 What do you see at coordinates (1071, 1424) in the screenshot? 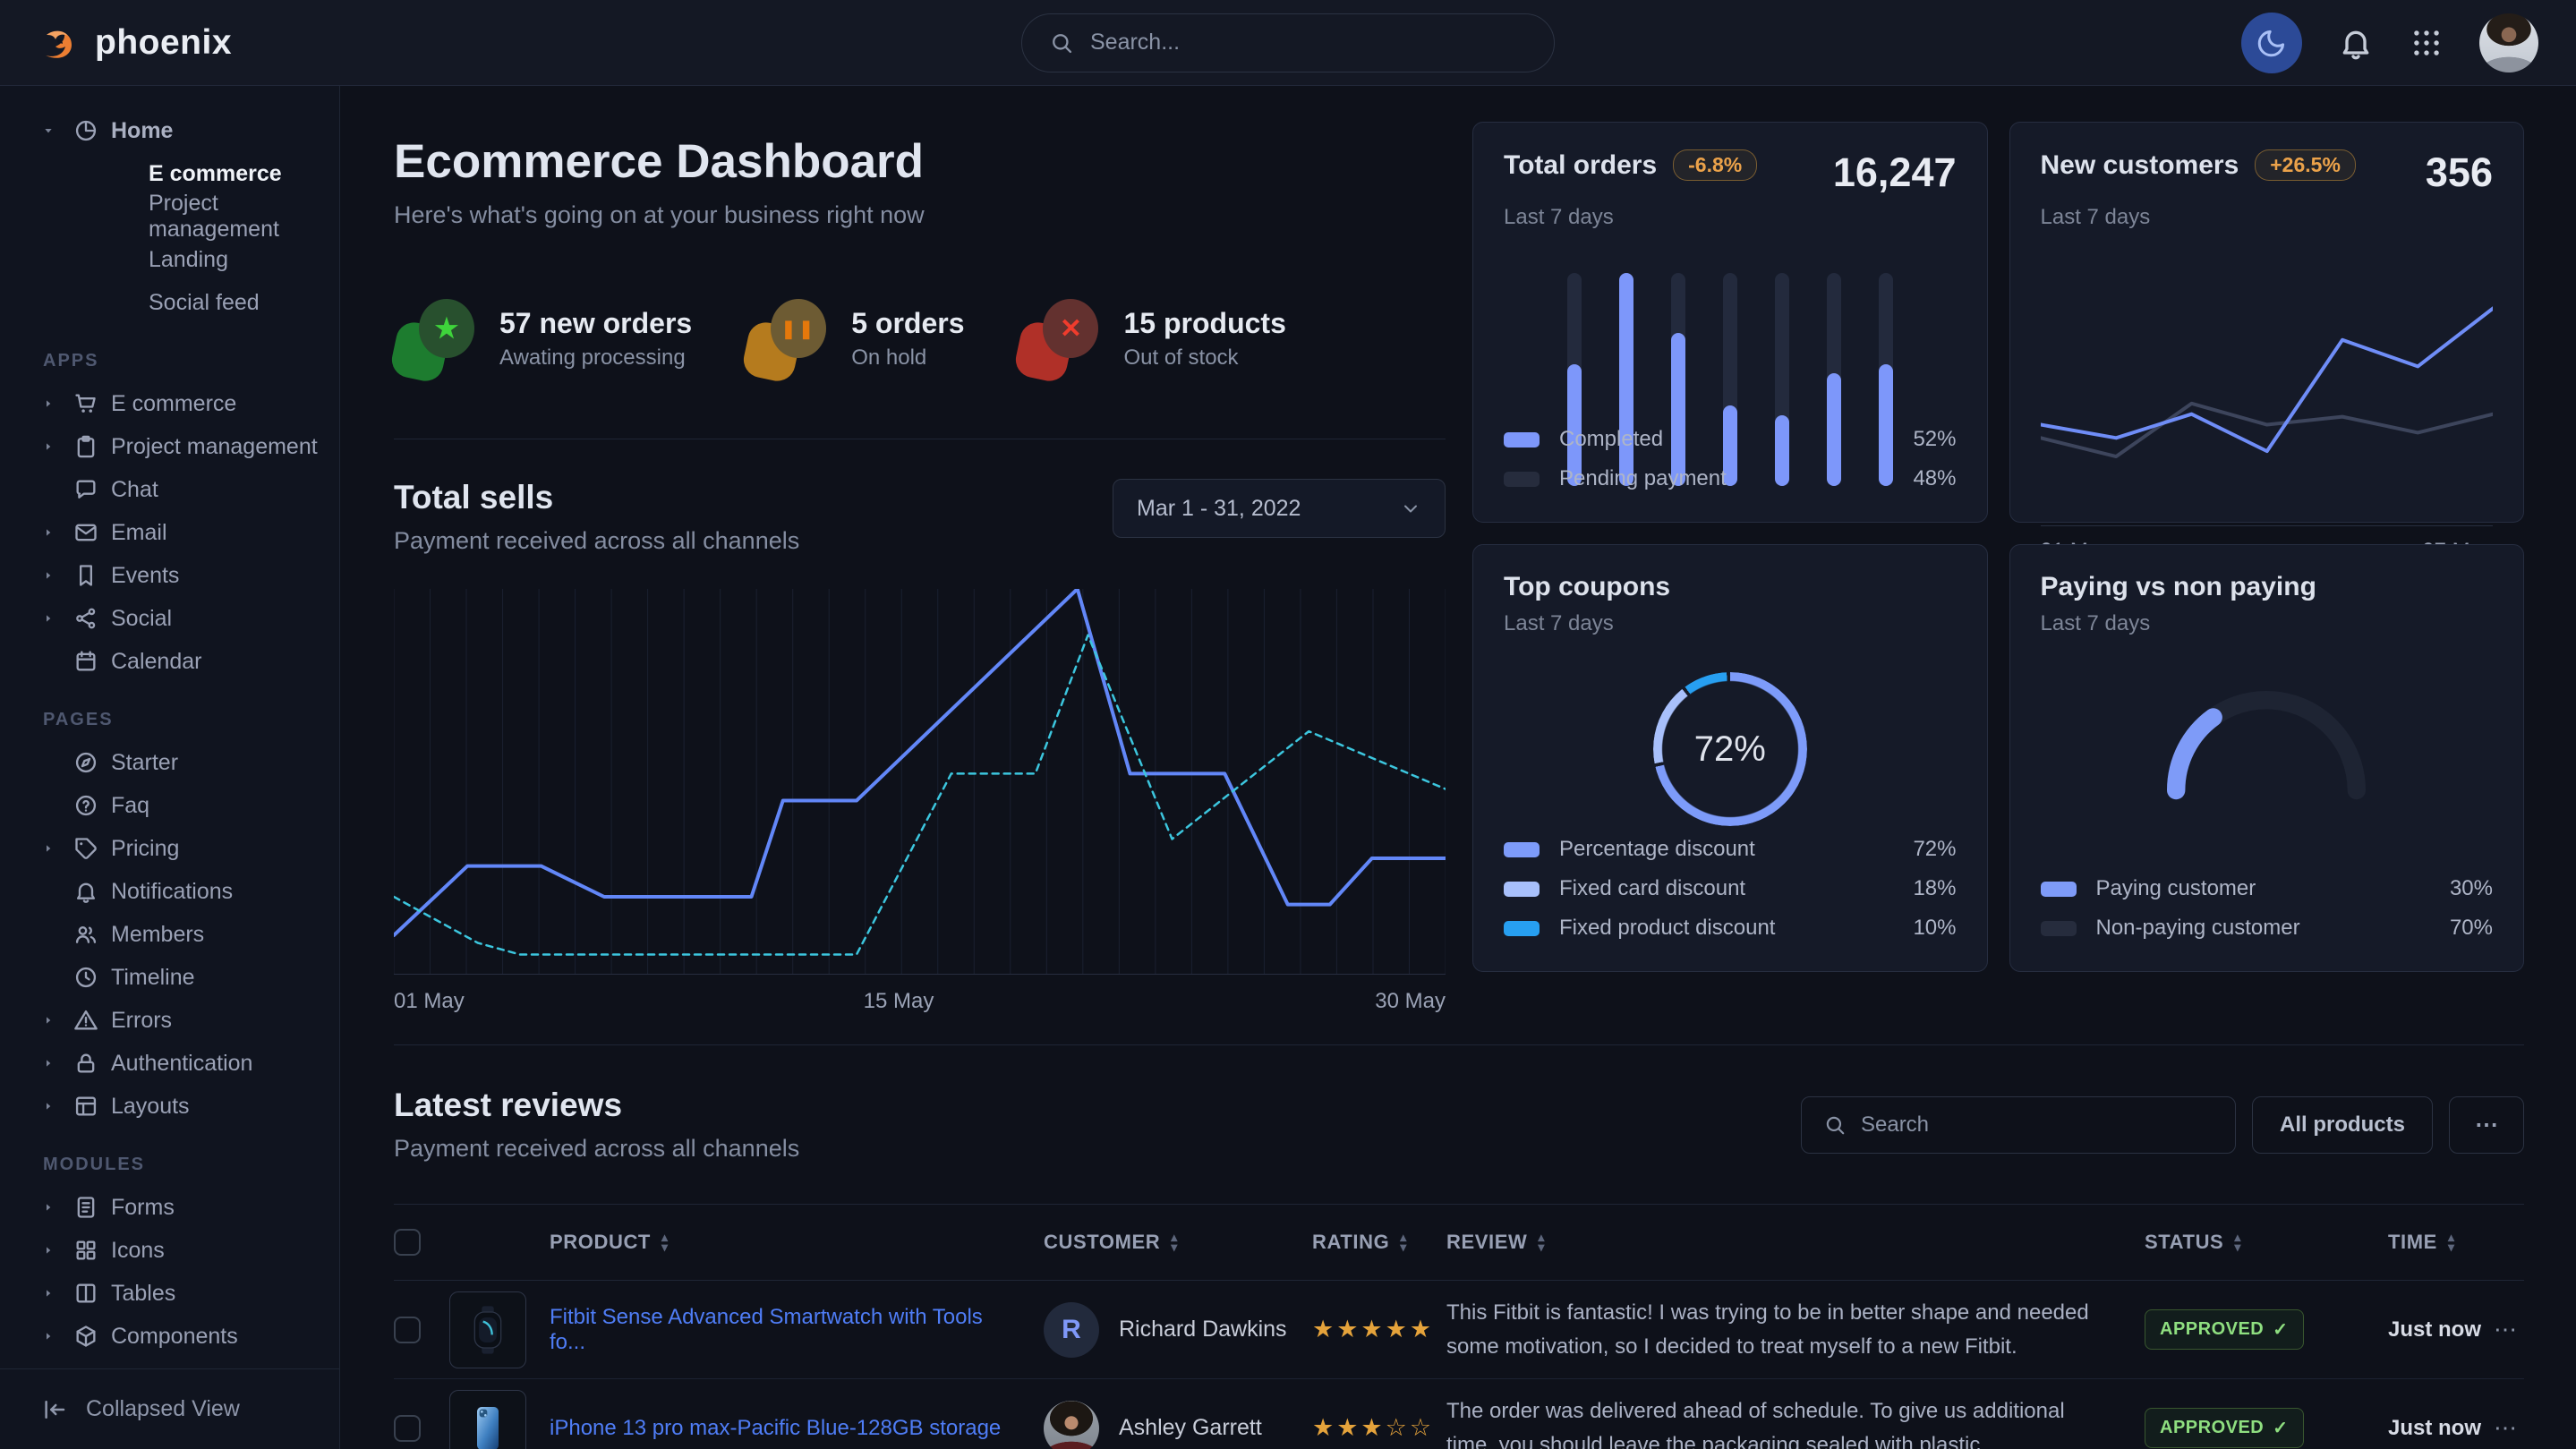
I see `customer-avatar` at bounding box center [1071, 1424].